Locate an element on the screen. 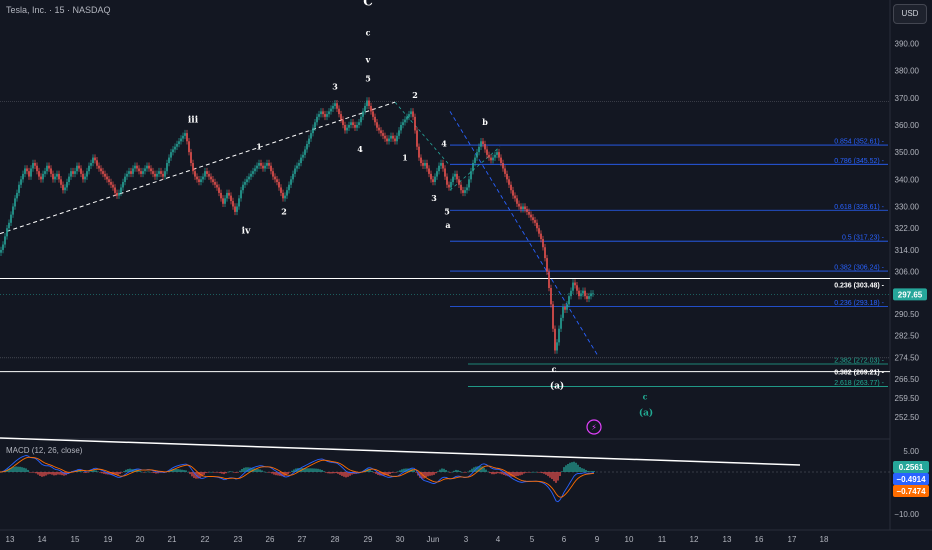  symbol-title: Tesla, Inc. · 15 · NASDAQ is located at coordinates (58, 10).